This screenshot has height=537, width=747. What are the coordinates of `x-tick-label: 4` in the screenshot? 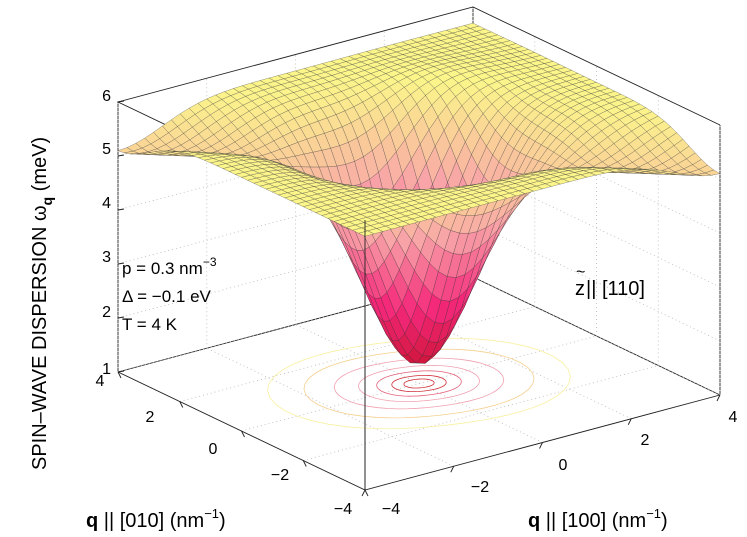 It's located at (733, 417).